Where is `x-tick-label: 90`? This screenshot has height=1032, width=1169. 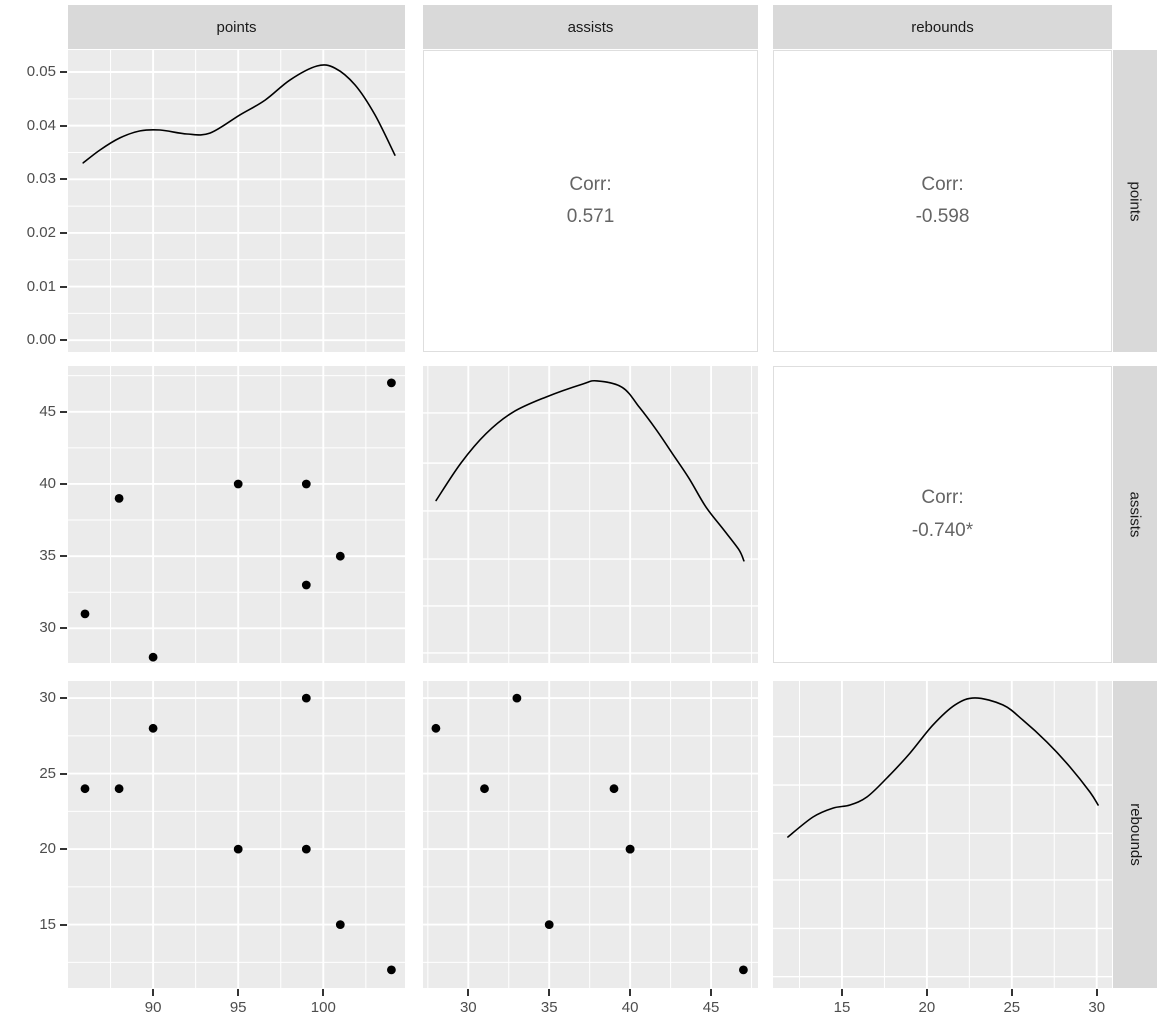
x-tick-label: 90 is located at coordinates (153, 1007).